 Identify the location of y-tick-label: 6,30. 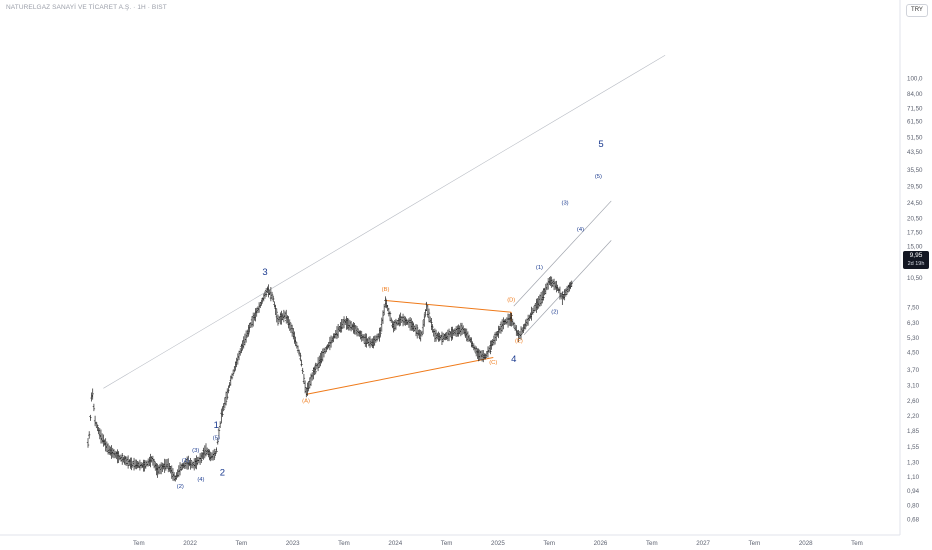
(913, 323).